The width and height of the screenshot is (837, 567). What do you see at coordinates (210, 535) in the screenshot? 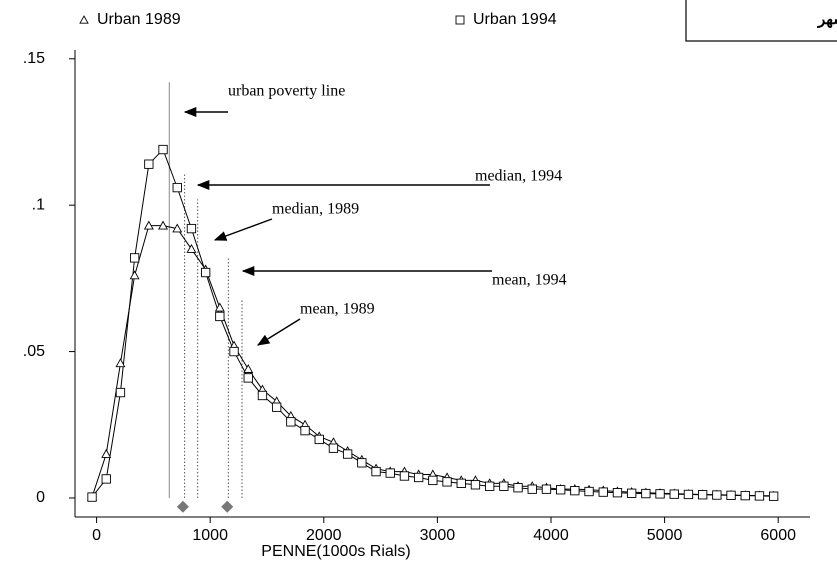
I see `x-tick-label: 1000` at bounding box center [210, 535].